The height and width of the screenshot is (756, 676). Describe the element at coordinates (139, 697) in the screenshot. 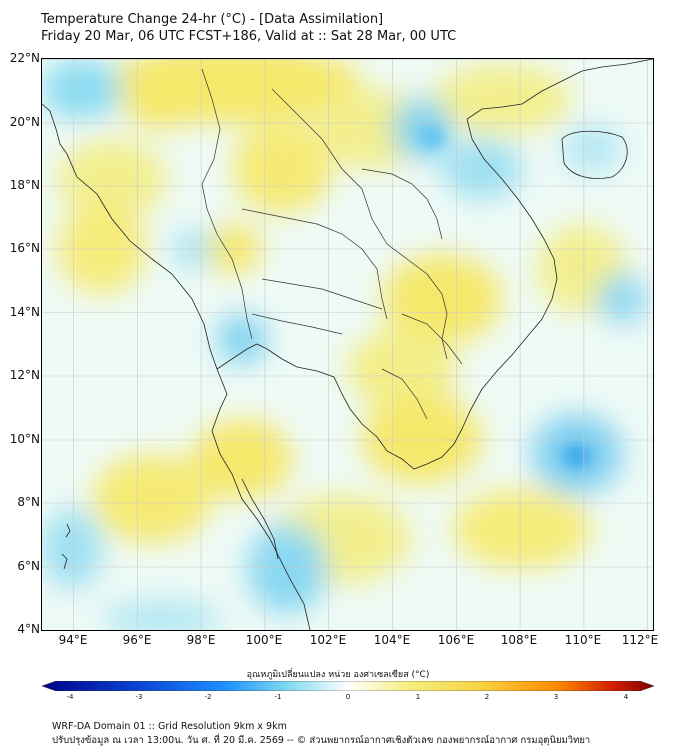

I see `colorbar-tick-neg3: -3` at that location.